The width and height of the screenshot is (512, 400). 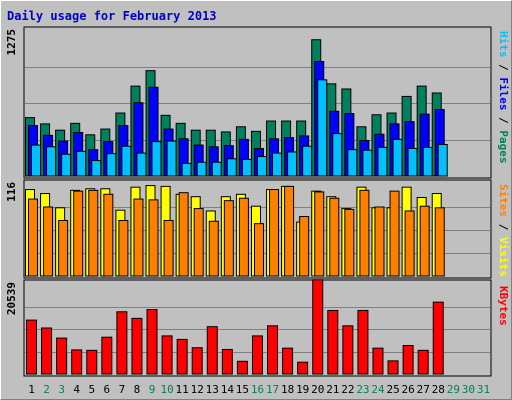 I want to click on legend-files: Files, so click(x=503, y=93).